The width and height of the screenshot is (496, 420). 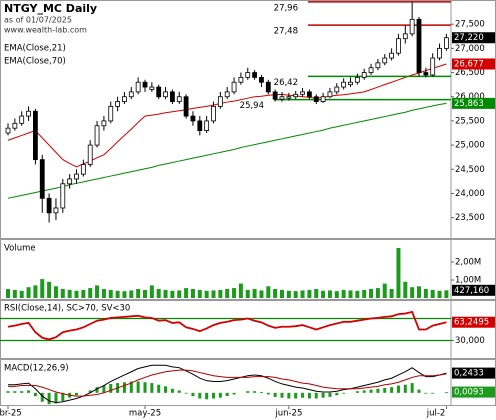 What do you see at coordinates (227, 384) in the screenshot?
I see `macd-line` at bounding box center [227, 384].